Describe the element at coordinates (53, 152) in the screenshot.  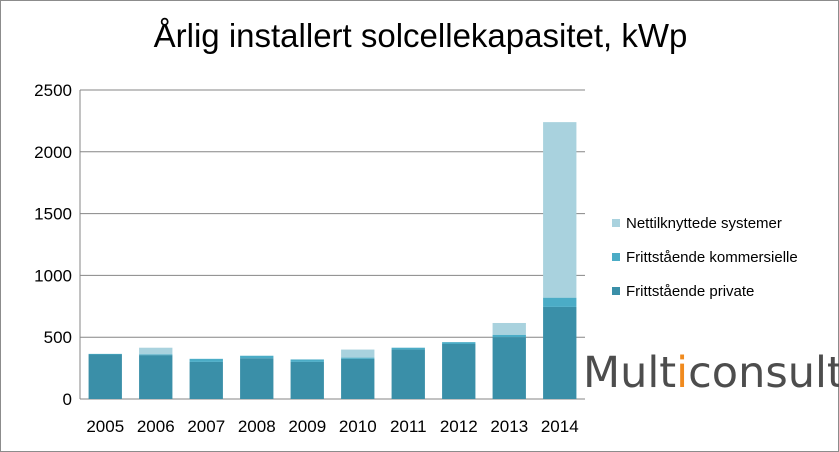
I see `y-tick-label: 2000` at that location.